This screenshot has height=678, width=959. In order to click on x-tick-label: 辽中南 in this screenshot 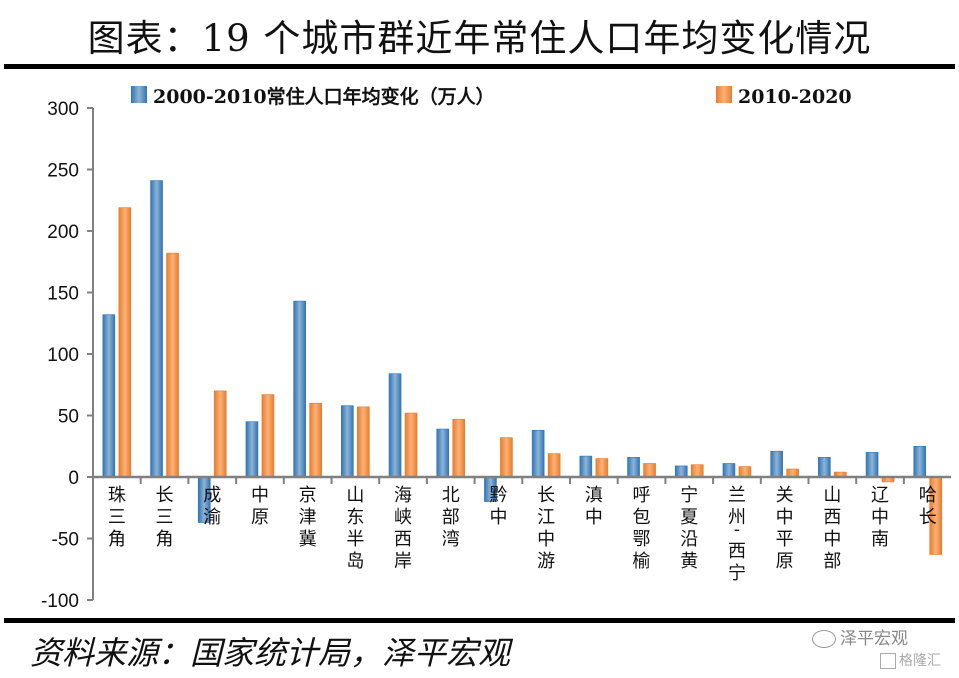, I will do `click(880, 517)`.